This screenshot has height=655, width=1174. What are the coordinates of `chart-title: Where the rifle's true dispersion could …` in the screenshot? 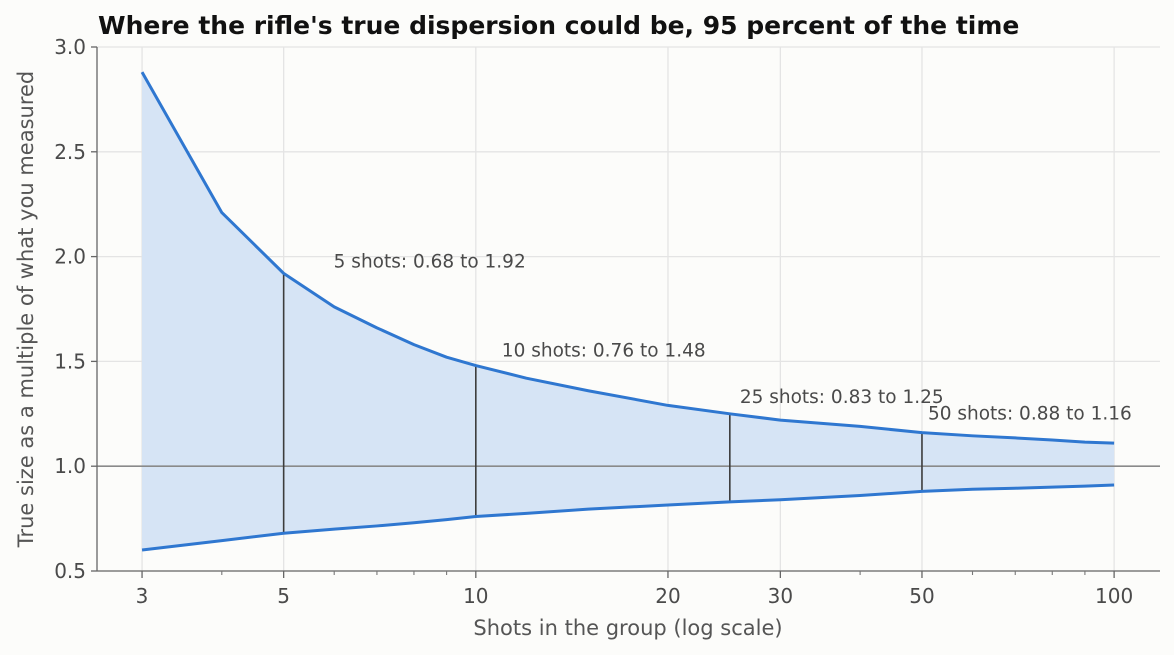 It's located at (558, 25).